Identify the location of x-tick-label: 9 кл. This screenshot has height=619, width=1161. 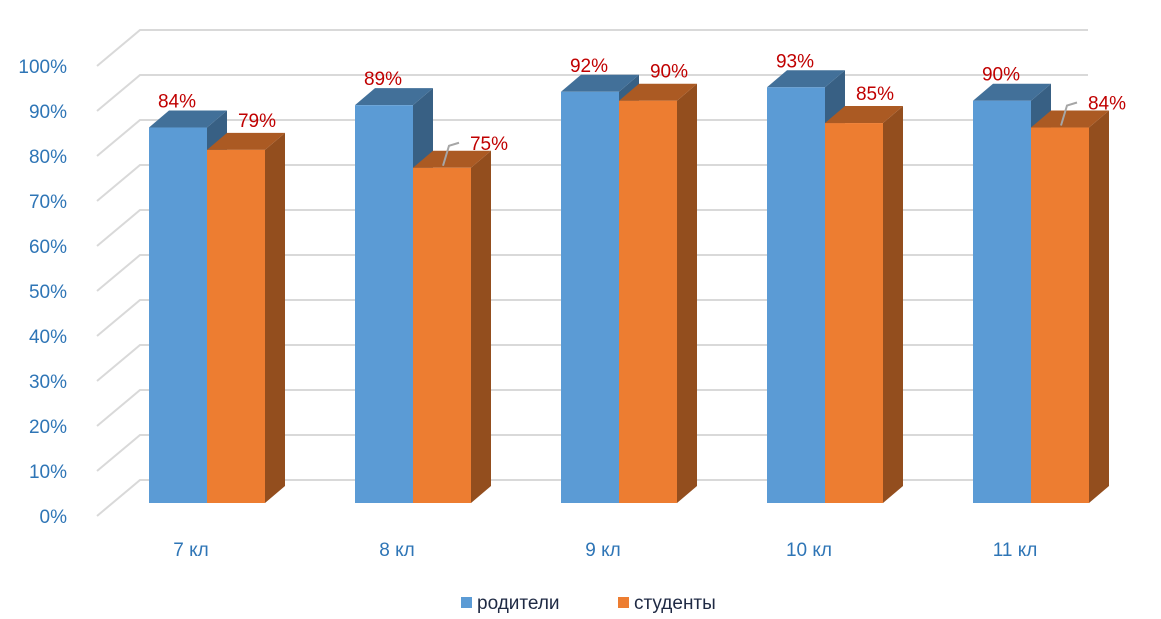
(602, 550).